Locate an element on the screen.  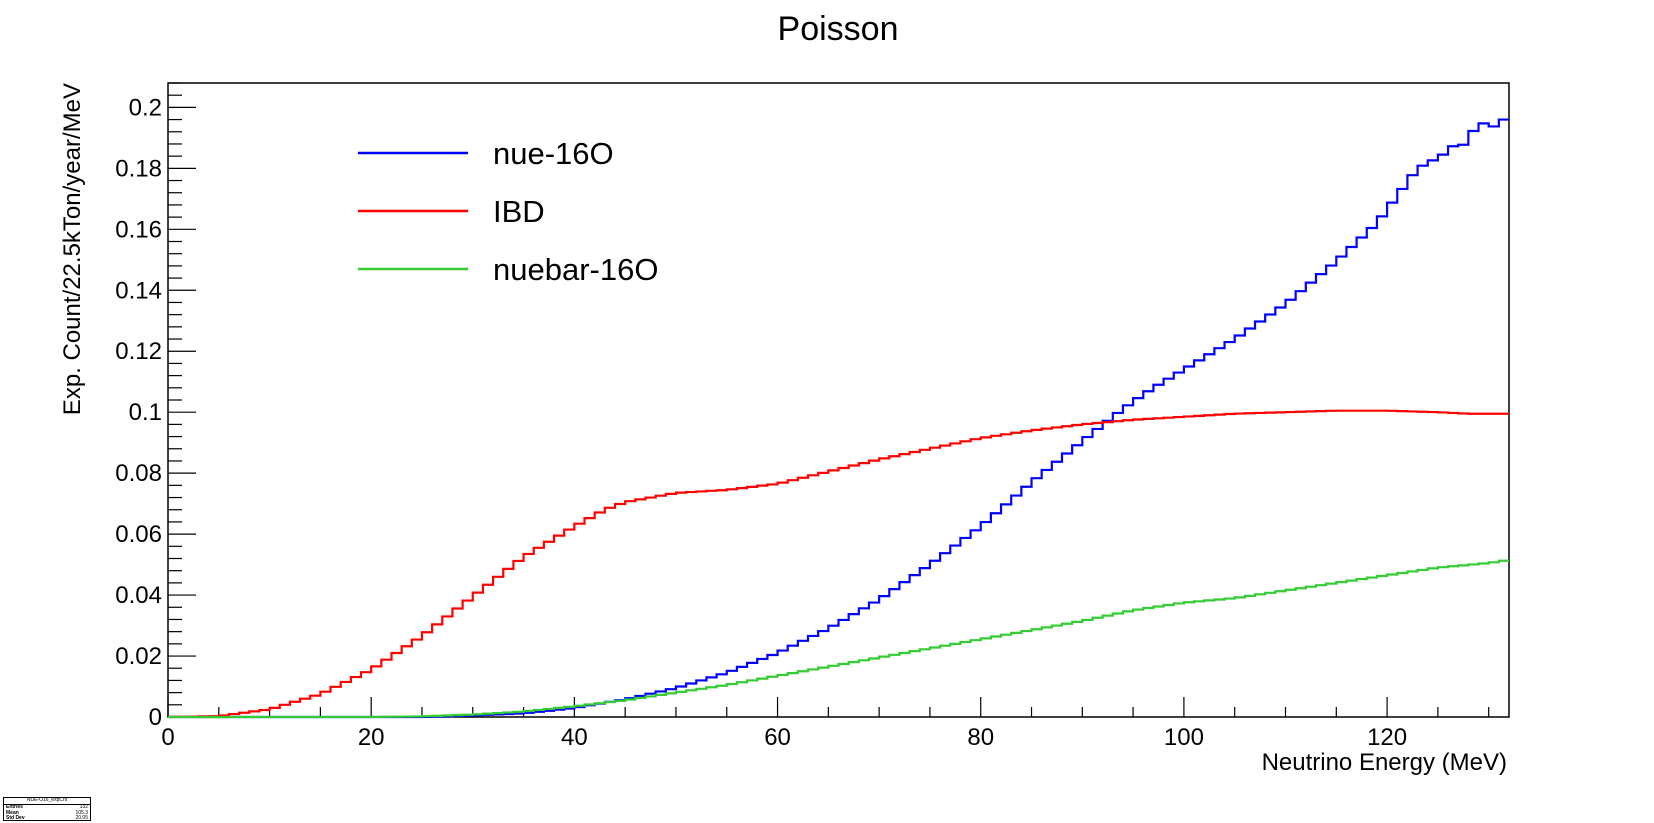
stats-row-std-dev: Std Dev 20.05 is located at coordinates (47, 819).